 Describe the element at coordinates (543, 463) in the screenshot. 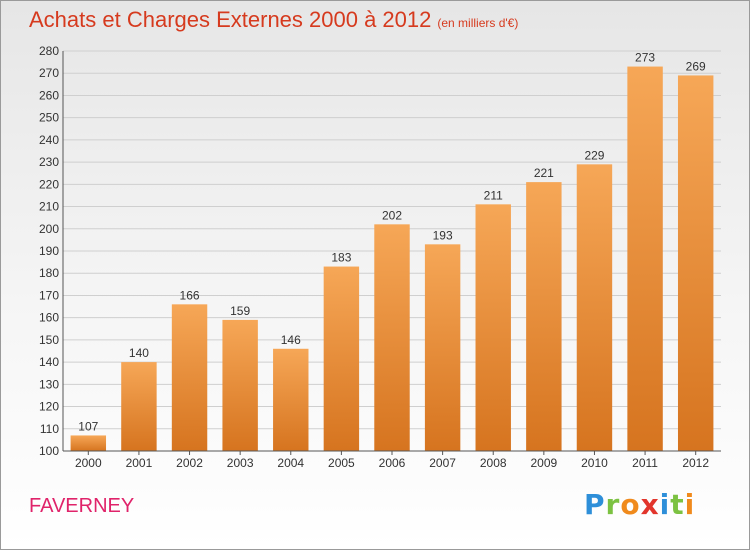

I see `x-tick-label: 2009` at that location.